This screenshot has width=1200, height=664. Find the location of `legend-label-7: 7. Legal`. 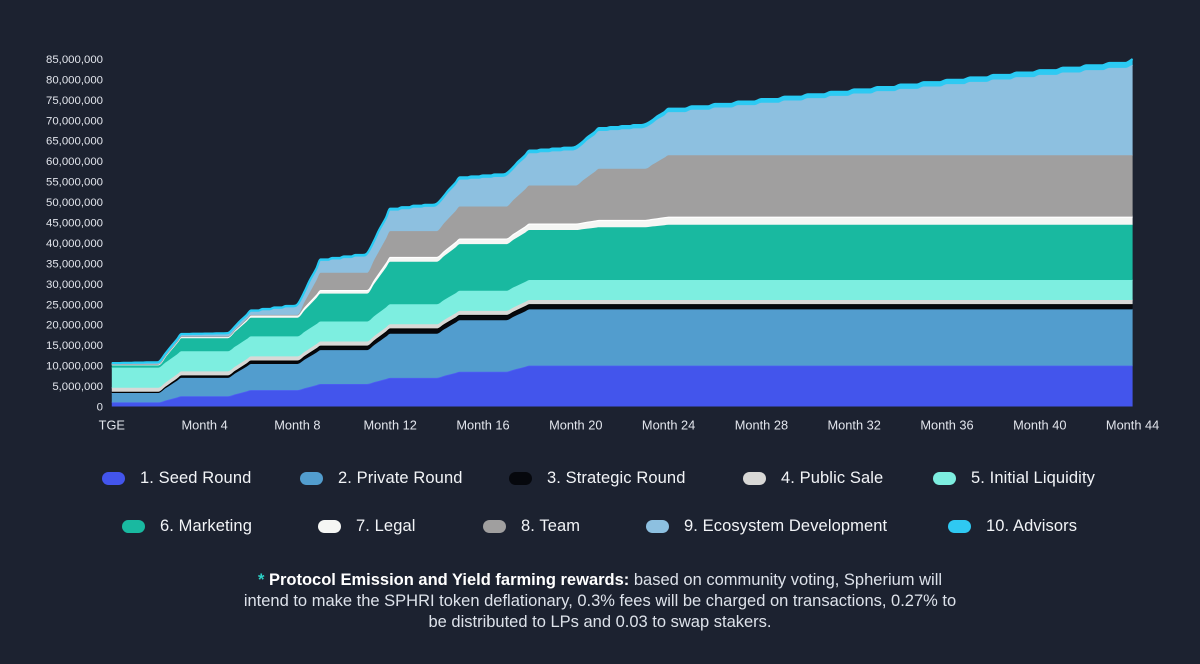

legend-label-7: 7. Legal is located at coordinates (386, 525).